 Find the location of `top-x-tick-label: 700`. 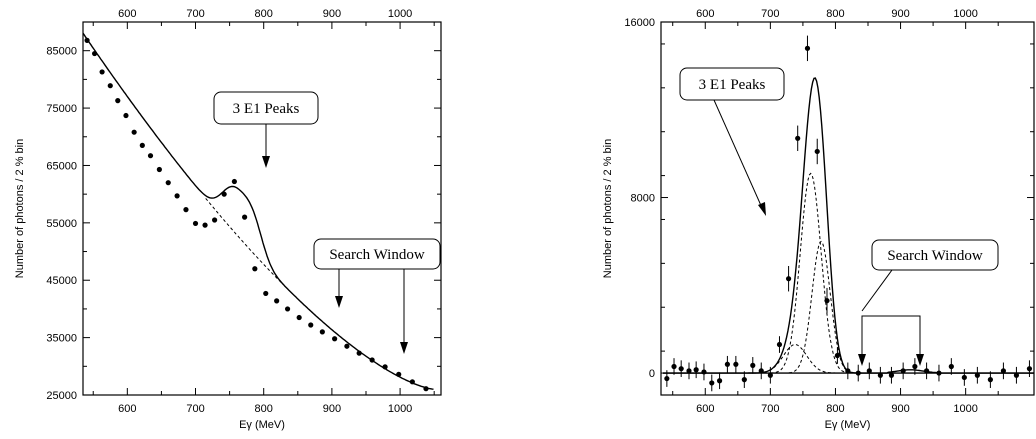

top-x-tick-label: 700 is located at coordinates (770, 14).